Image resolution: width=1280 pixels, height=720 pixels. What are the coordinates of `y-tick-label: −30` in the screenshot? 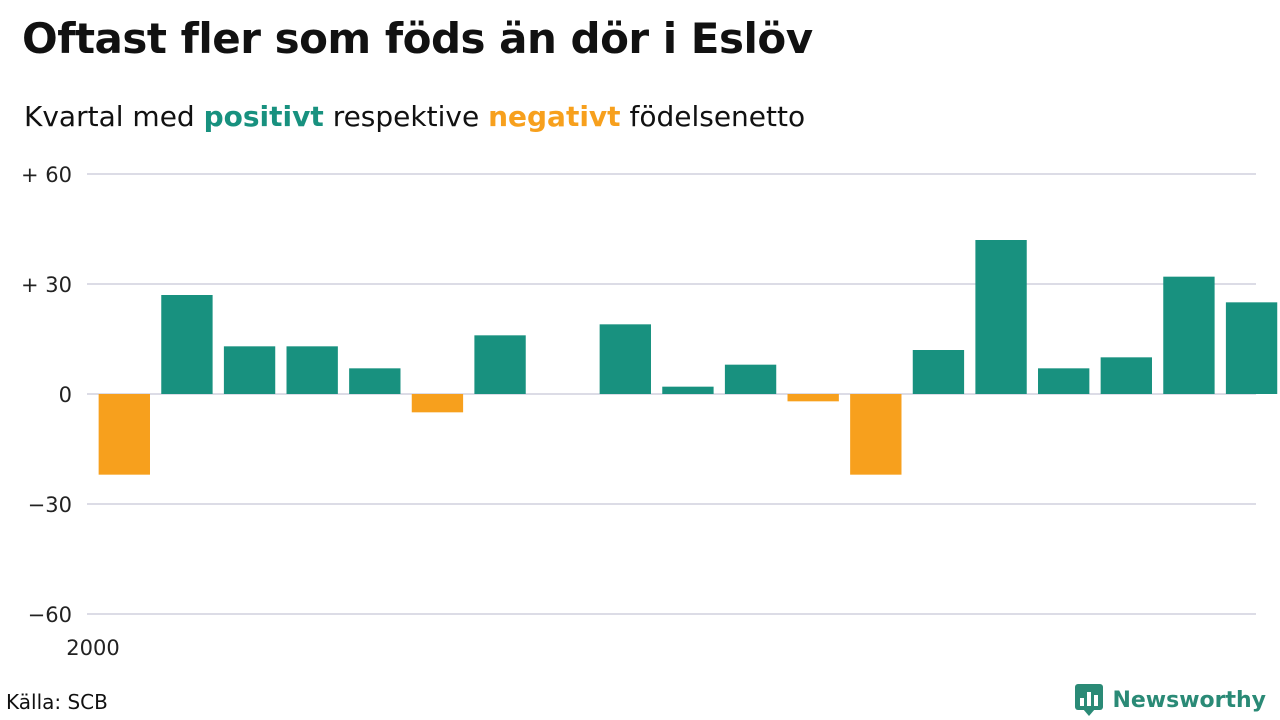 It's located at (50, 505).